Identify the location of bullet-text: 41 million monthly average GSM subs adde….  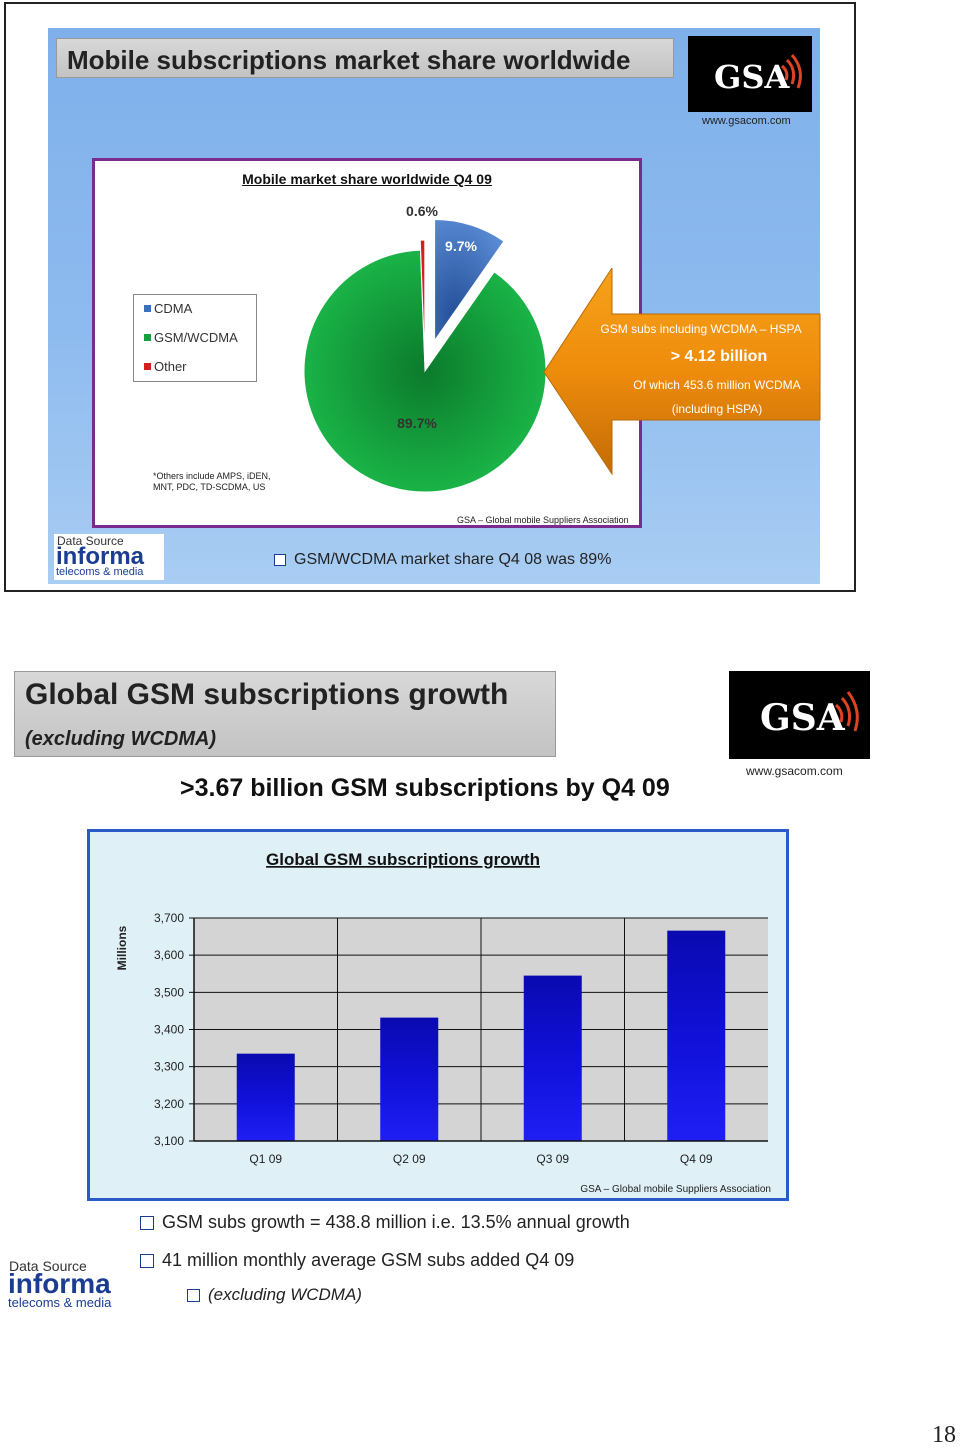
(368, 1260).